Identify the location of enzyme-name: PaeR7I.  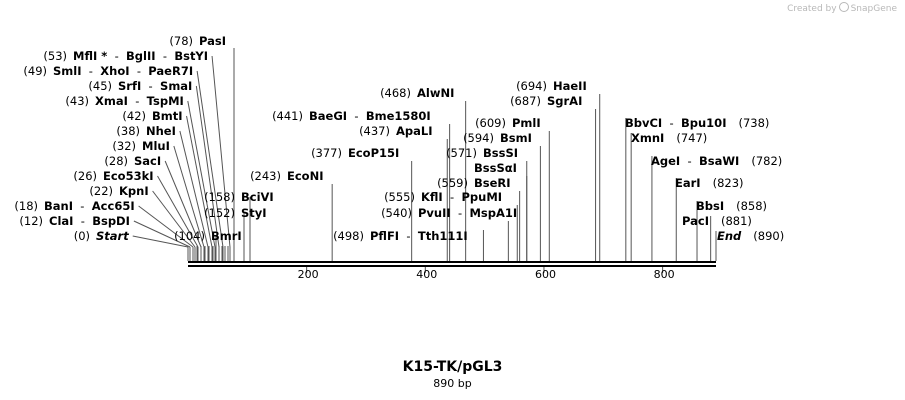
(170, 71).